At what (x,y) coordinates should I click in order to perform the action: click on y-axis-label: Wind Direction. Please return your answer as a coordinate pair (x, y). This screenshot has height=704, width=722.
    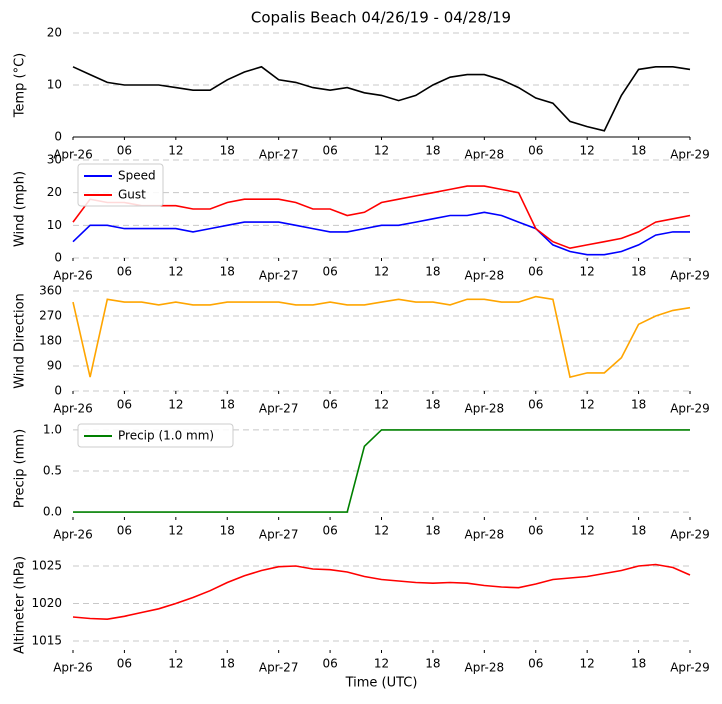
    Looking at the image, I should click on (20, 341).